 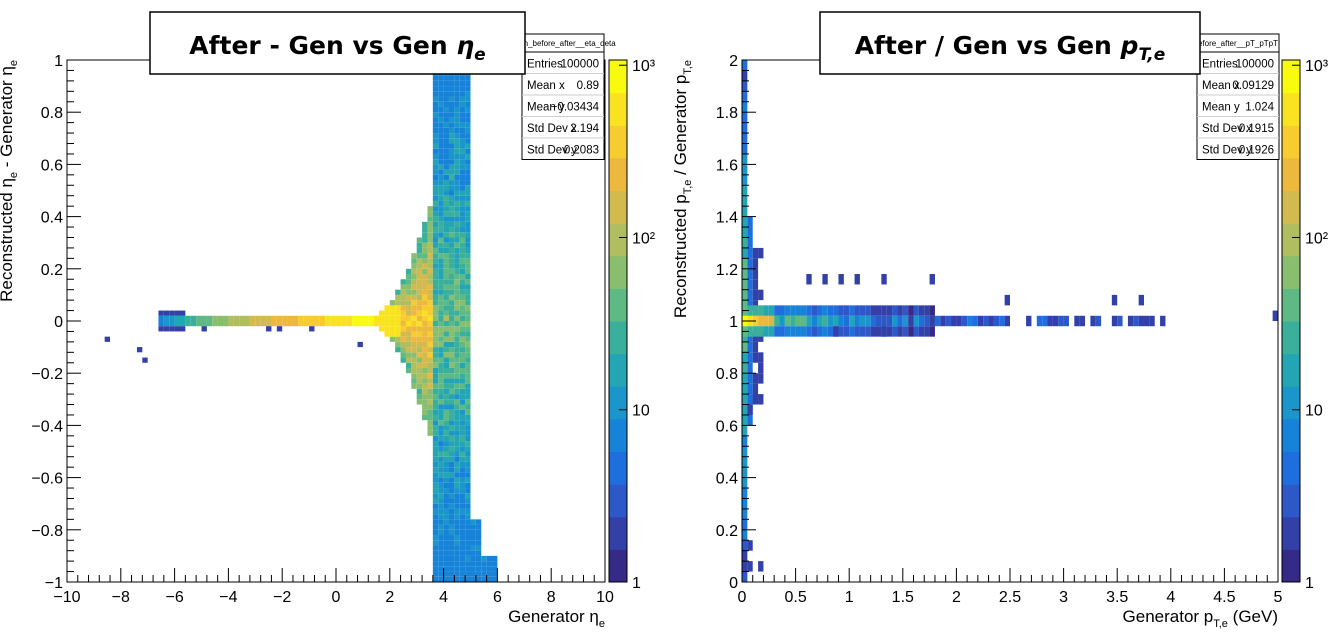 What do you see at coordinates (1259, 108) in the screenshot?
I see `stats-value: 1.024` at bounding box center [1259, 108].